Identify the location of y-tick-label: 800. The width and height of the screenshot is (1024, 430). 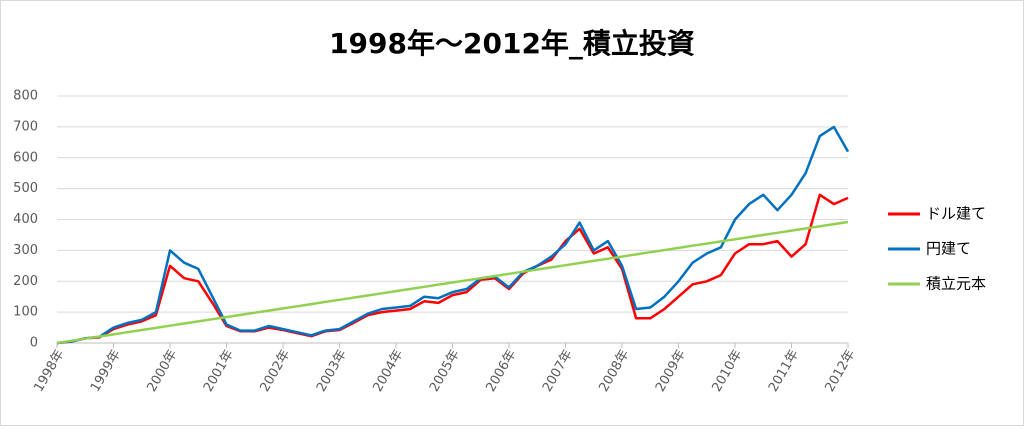
(25, 96).